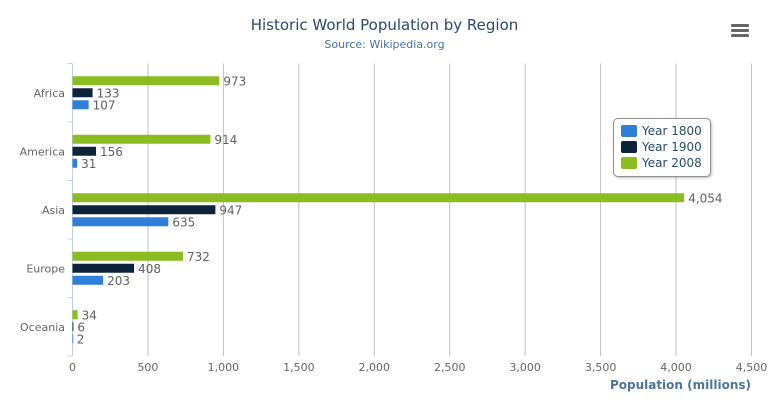 This screenshot has width=769, height=416. Describe the element at coordinates (230, 210) in the screenshot. I see `data-label: 947` at that location.